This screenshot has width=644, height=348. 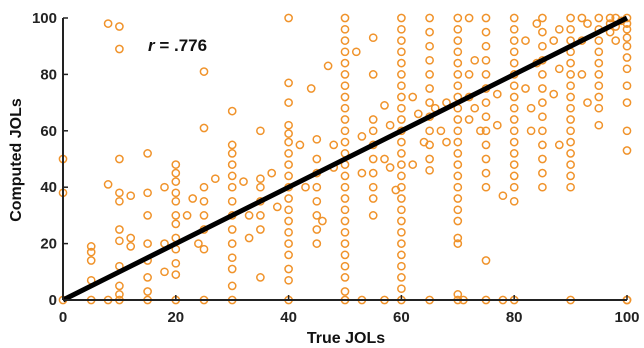 What do you see at coordinates (48, 74) in the screenshot?
I see `y-tick-label: 80` at bounding box center [48, 74].